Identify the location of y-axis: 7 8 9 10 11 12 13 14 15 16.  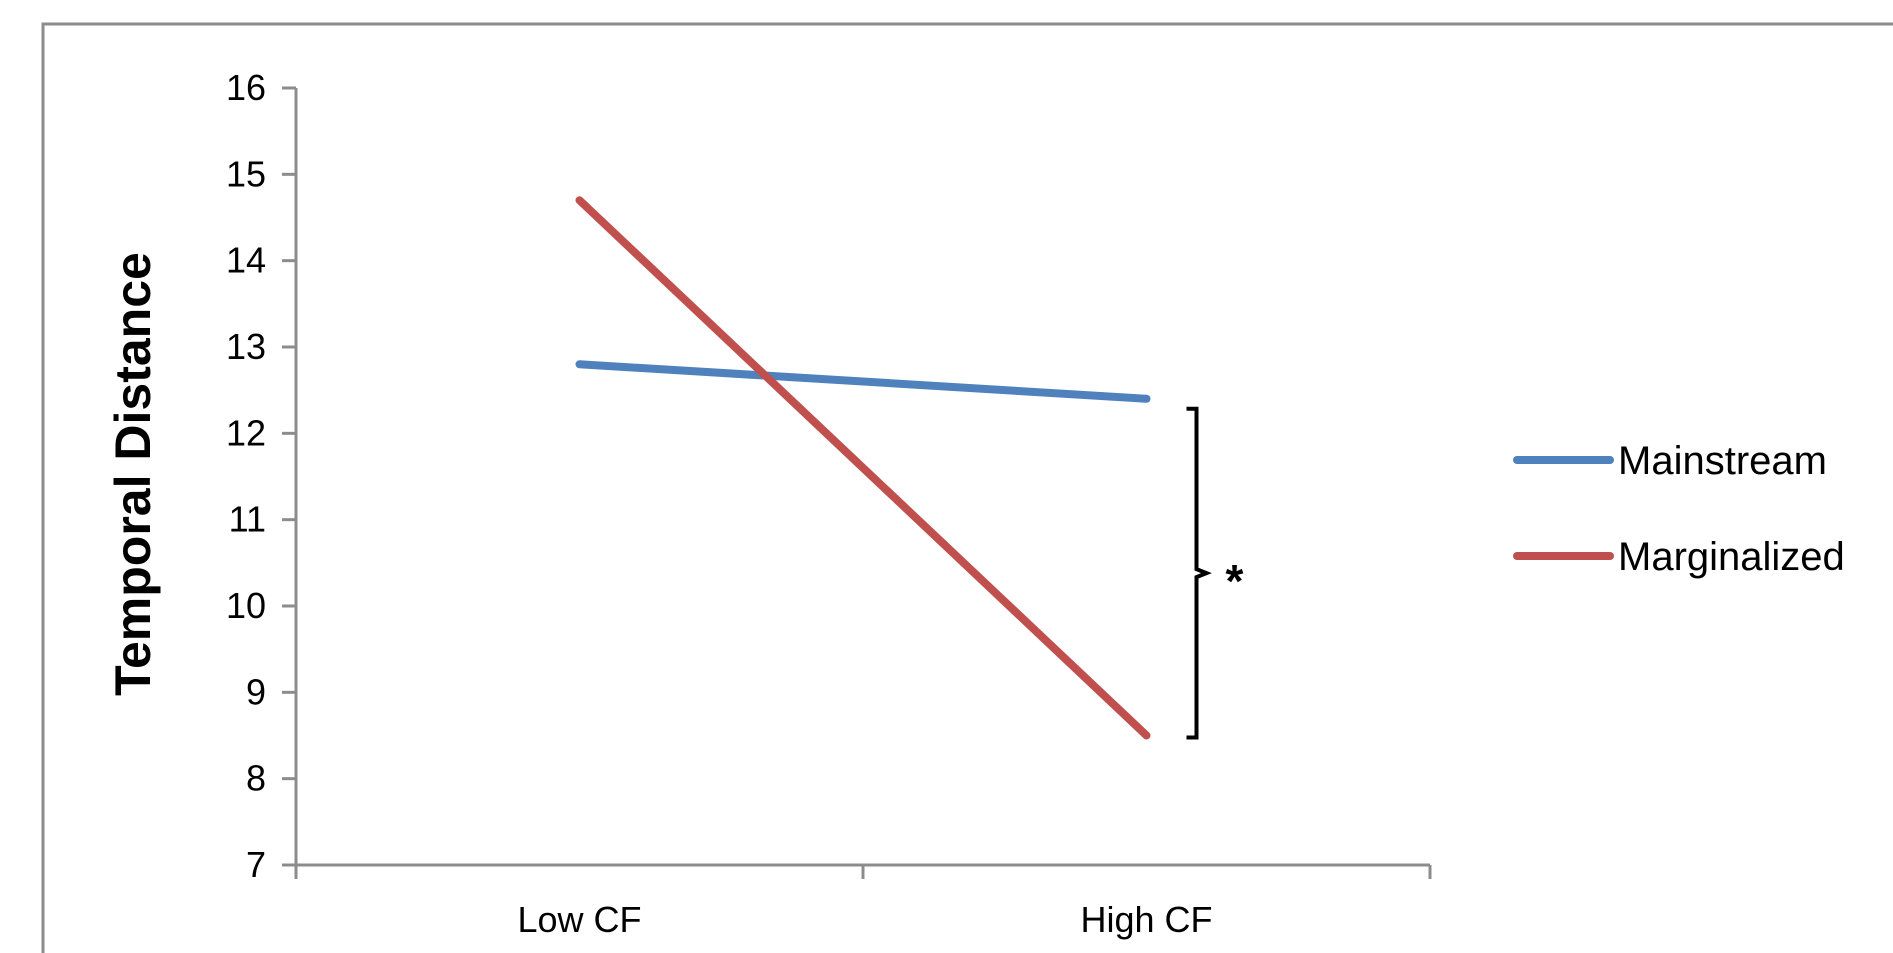
(262, 476).